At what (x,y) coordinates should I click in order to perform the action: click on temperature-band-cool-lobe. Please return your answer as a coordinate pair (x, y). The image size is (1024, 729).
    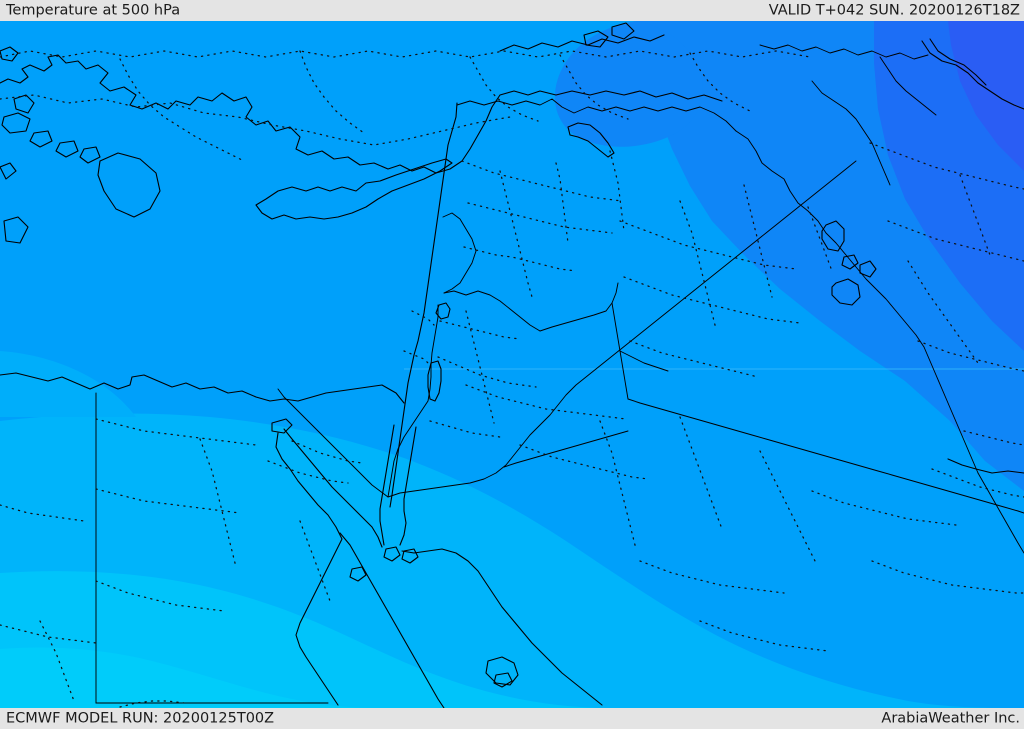
    Looking at the image, I should click on (628, 84).